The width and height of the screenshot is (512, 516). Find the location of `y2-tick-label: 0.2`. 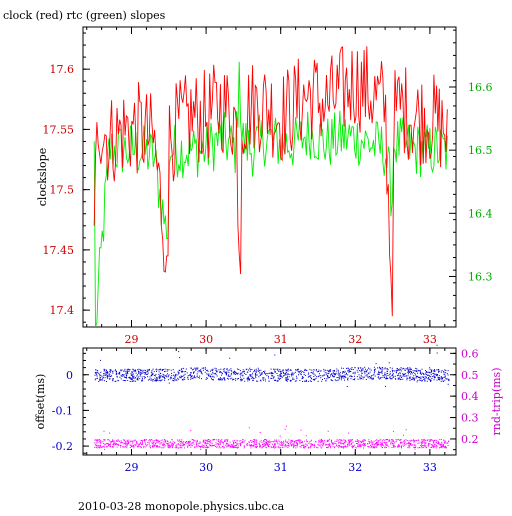

y2-tick-label: 0.2 is located at coordinates (470, 439).